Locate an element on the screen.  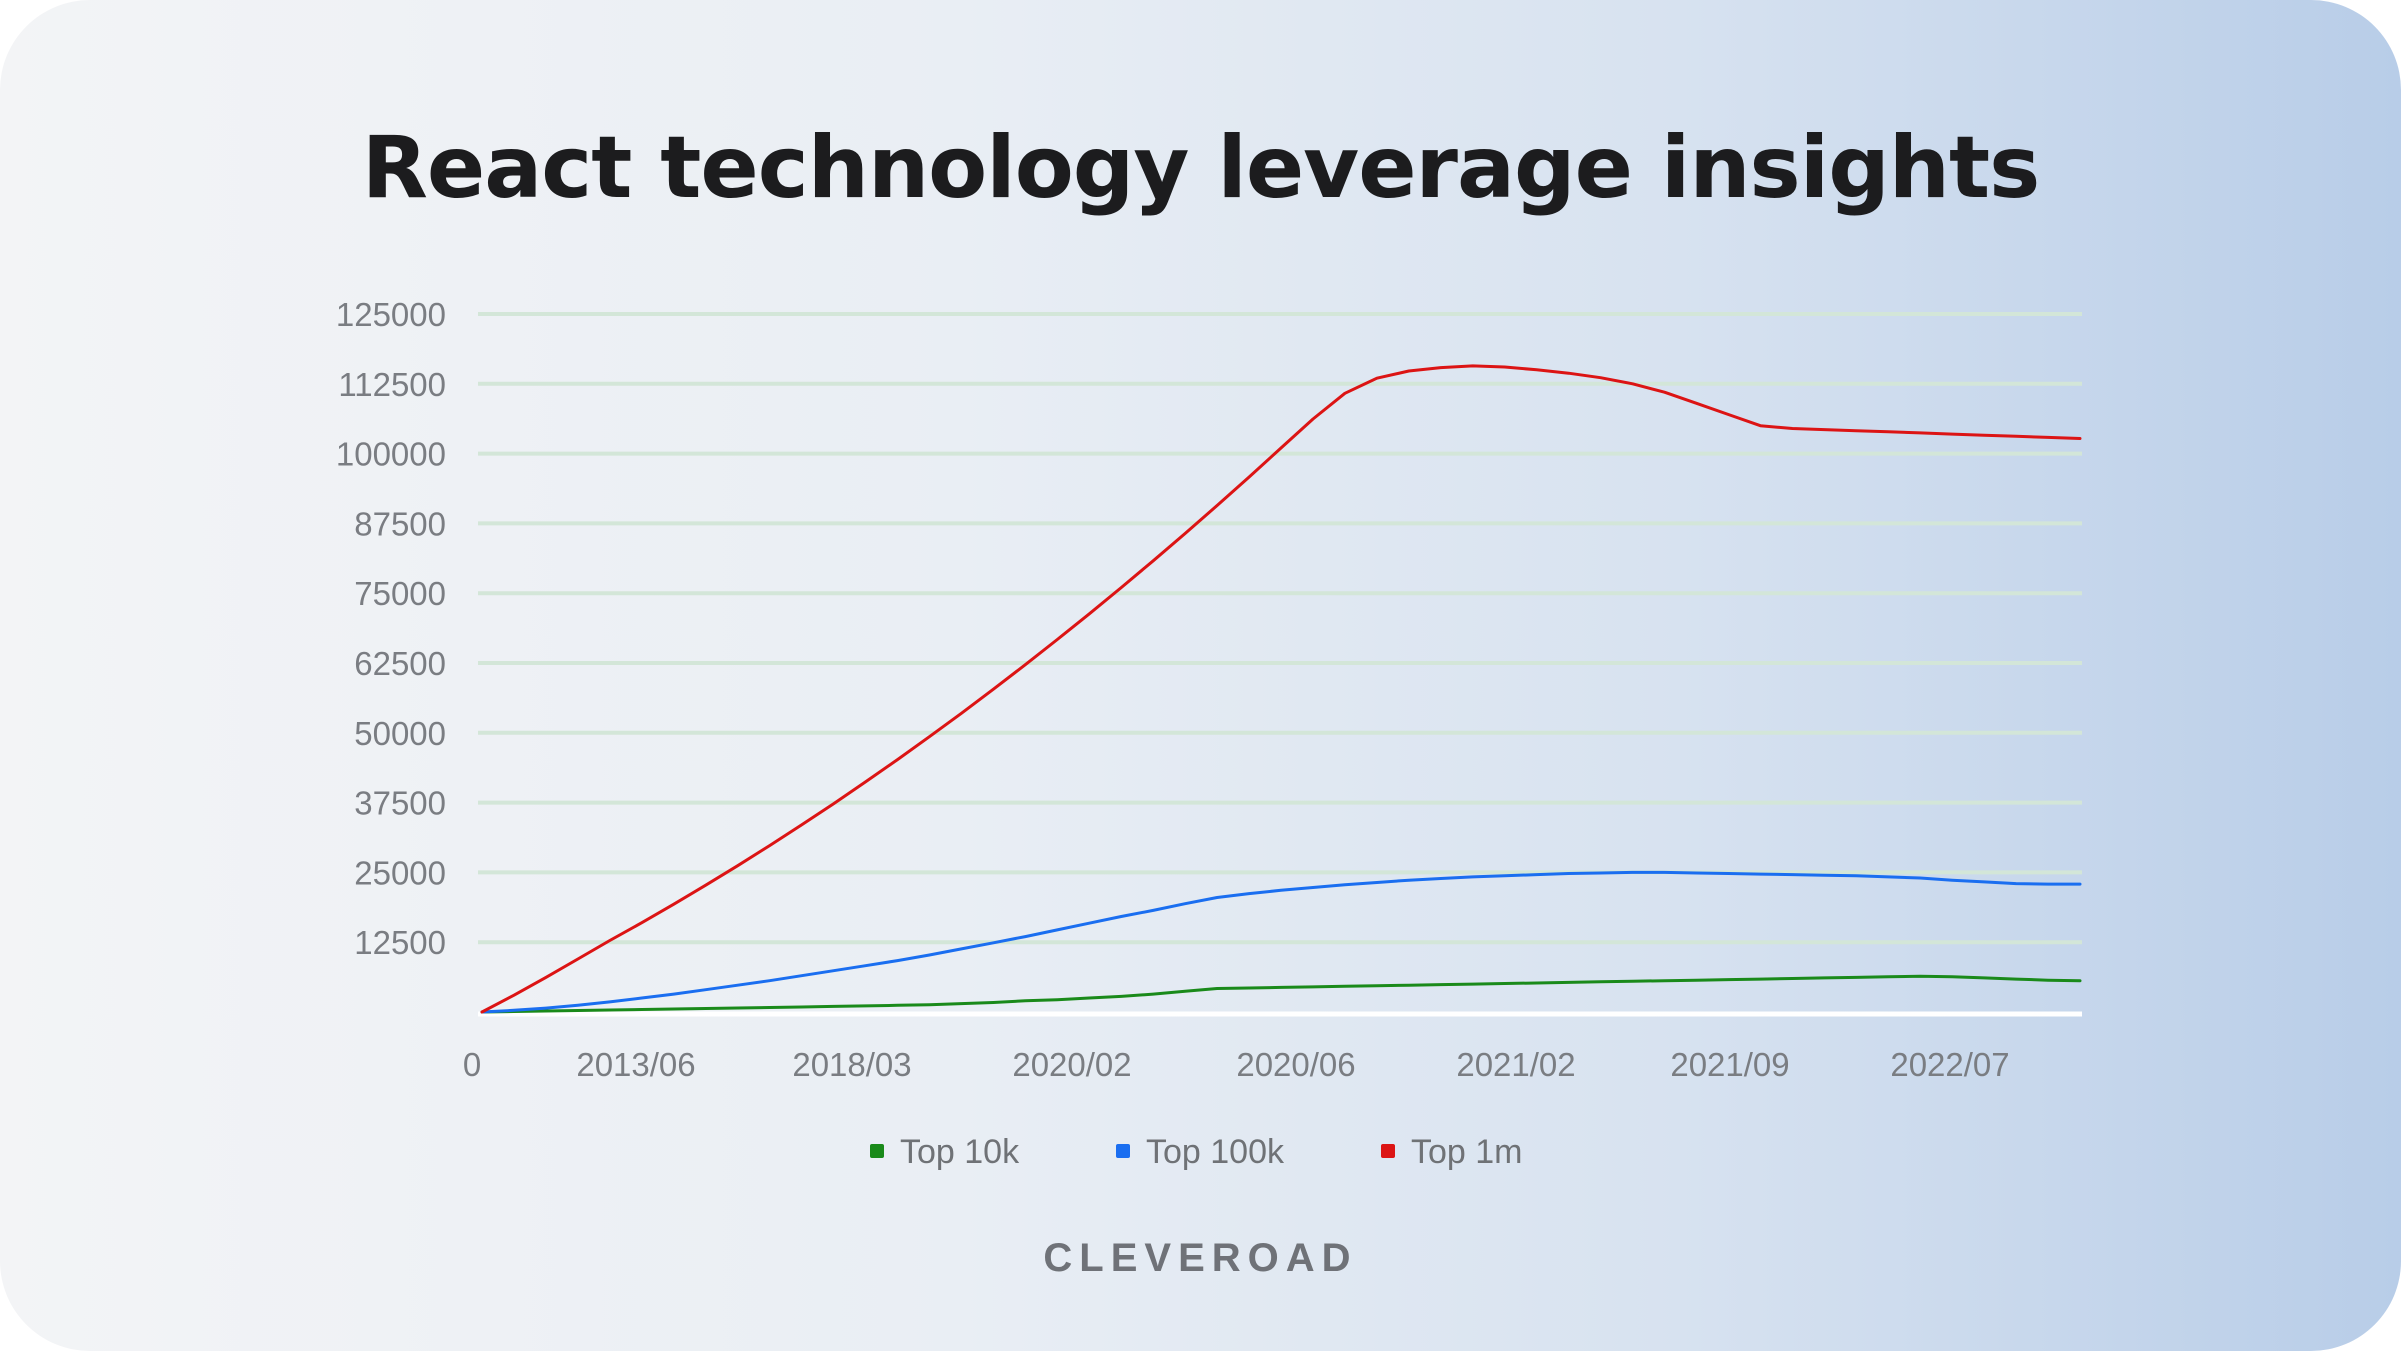
y-tick-label: 12500 is located at coordinates (400, 942).